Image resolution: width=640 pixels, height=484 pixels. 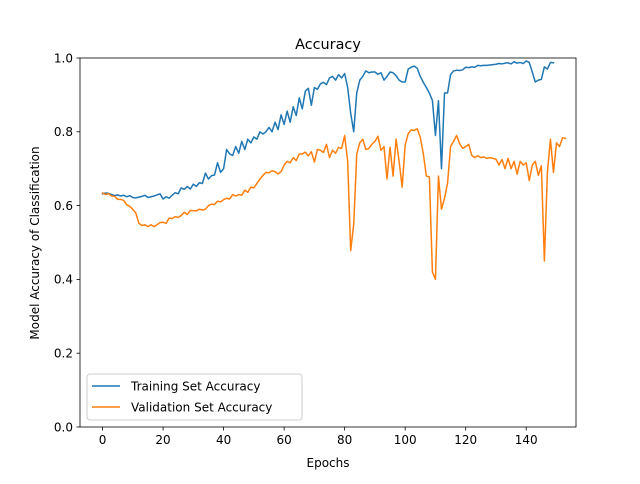 What do you see at coordinates (405, 440) in the screenshot?
I see `x-tick-label: 100` at bounding box center [405, 440].